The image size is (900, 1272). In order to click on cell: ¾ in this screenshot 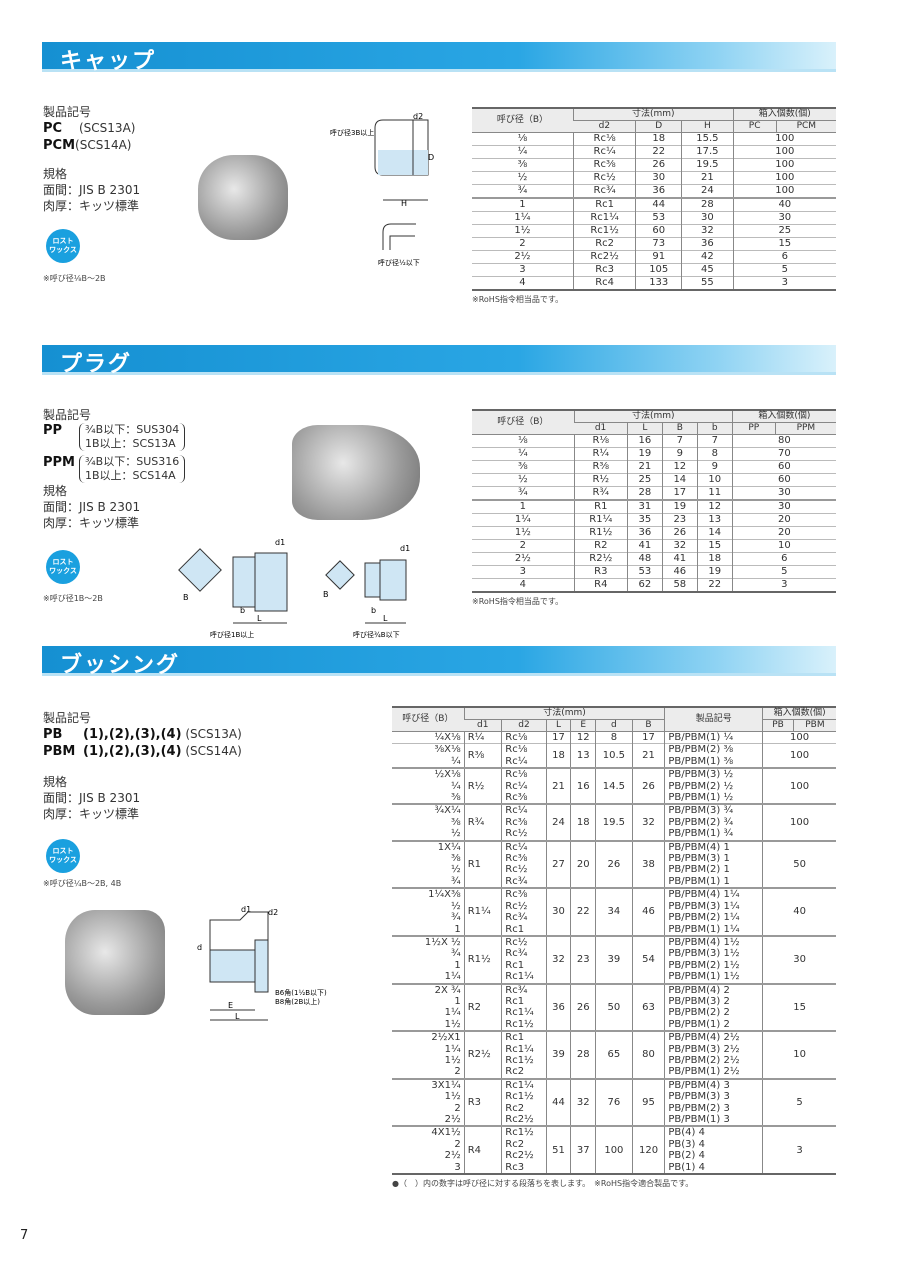, I will do `click(523, 492)`.